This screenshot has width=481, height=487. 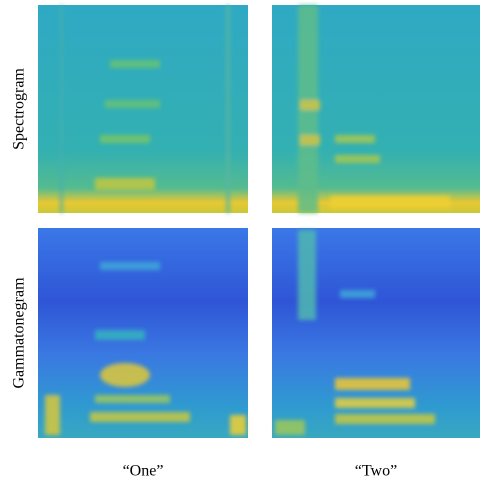 What do you see at coordinates (143, 471) in the screenshot?
I see `column-label: “One”` at bounding box center [143, 471].